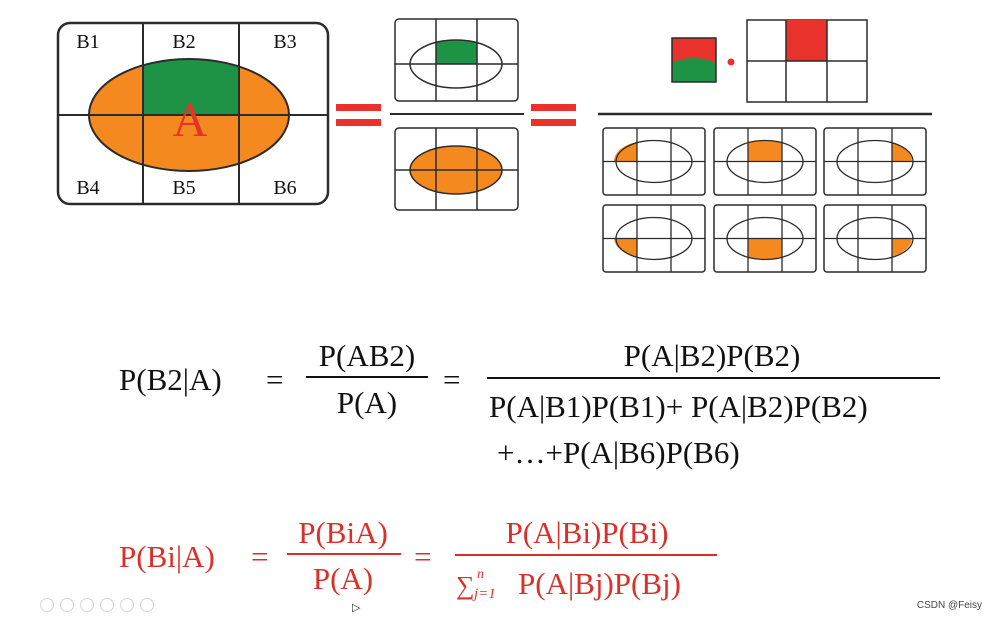 The height and width of the screenshot is (624, 996). Describe the element at coordinates (284, 188) in the screenshot. I see `cell-label-b6: B6` at that location.